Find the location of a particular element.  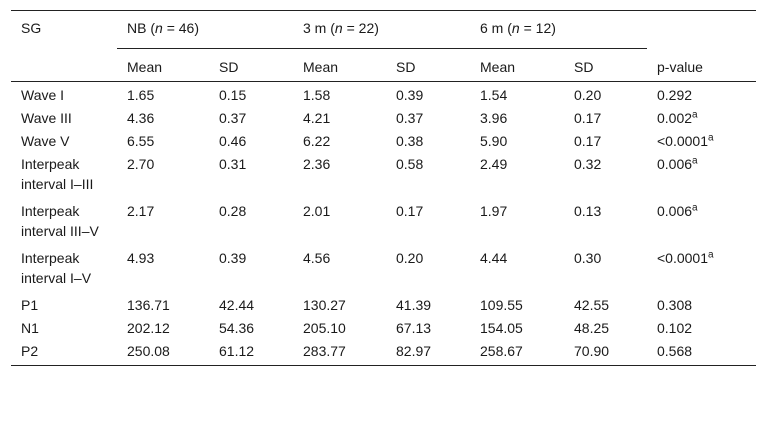

table-cell: 2.01 is located at coordinates (317, 211).